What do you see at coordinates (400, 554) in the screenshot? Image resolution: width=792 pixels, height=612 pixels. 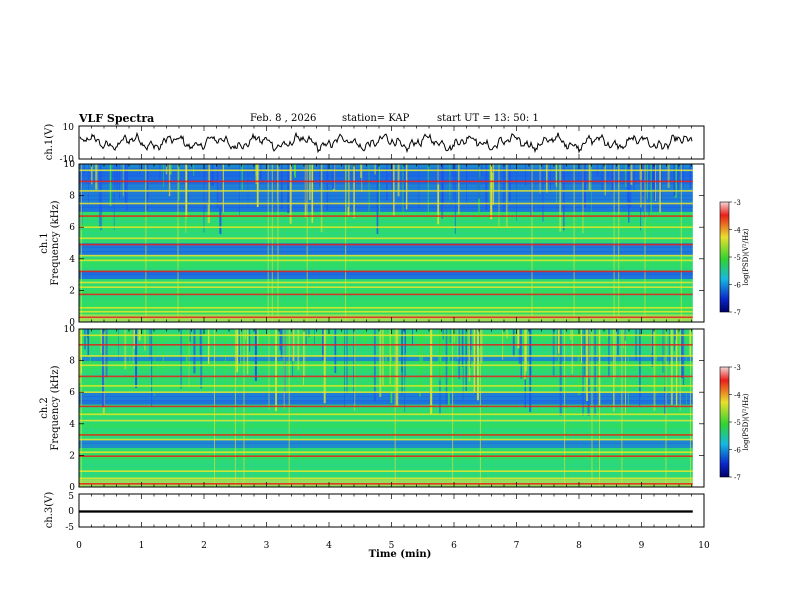 I see `x-axis-label: Time (min)` at bounding box center [400, 554].